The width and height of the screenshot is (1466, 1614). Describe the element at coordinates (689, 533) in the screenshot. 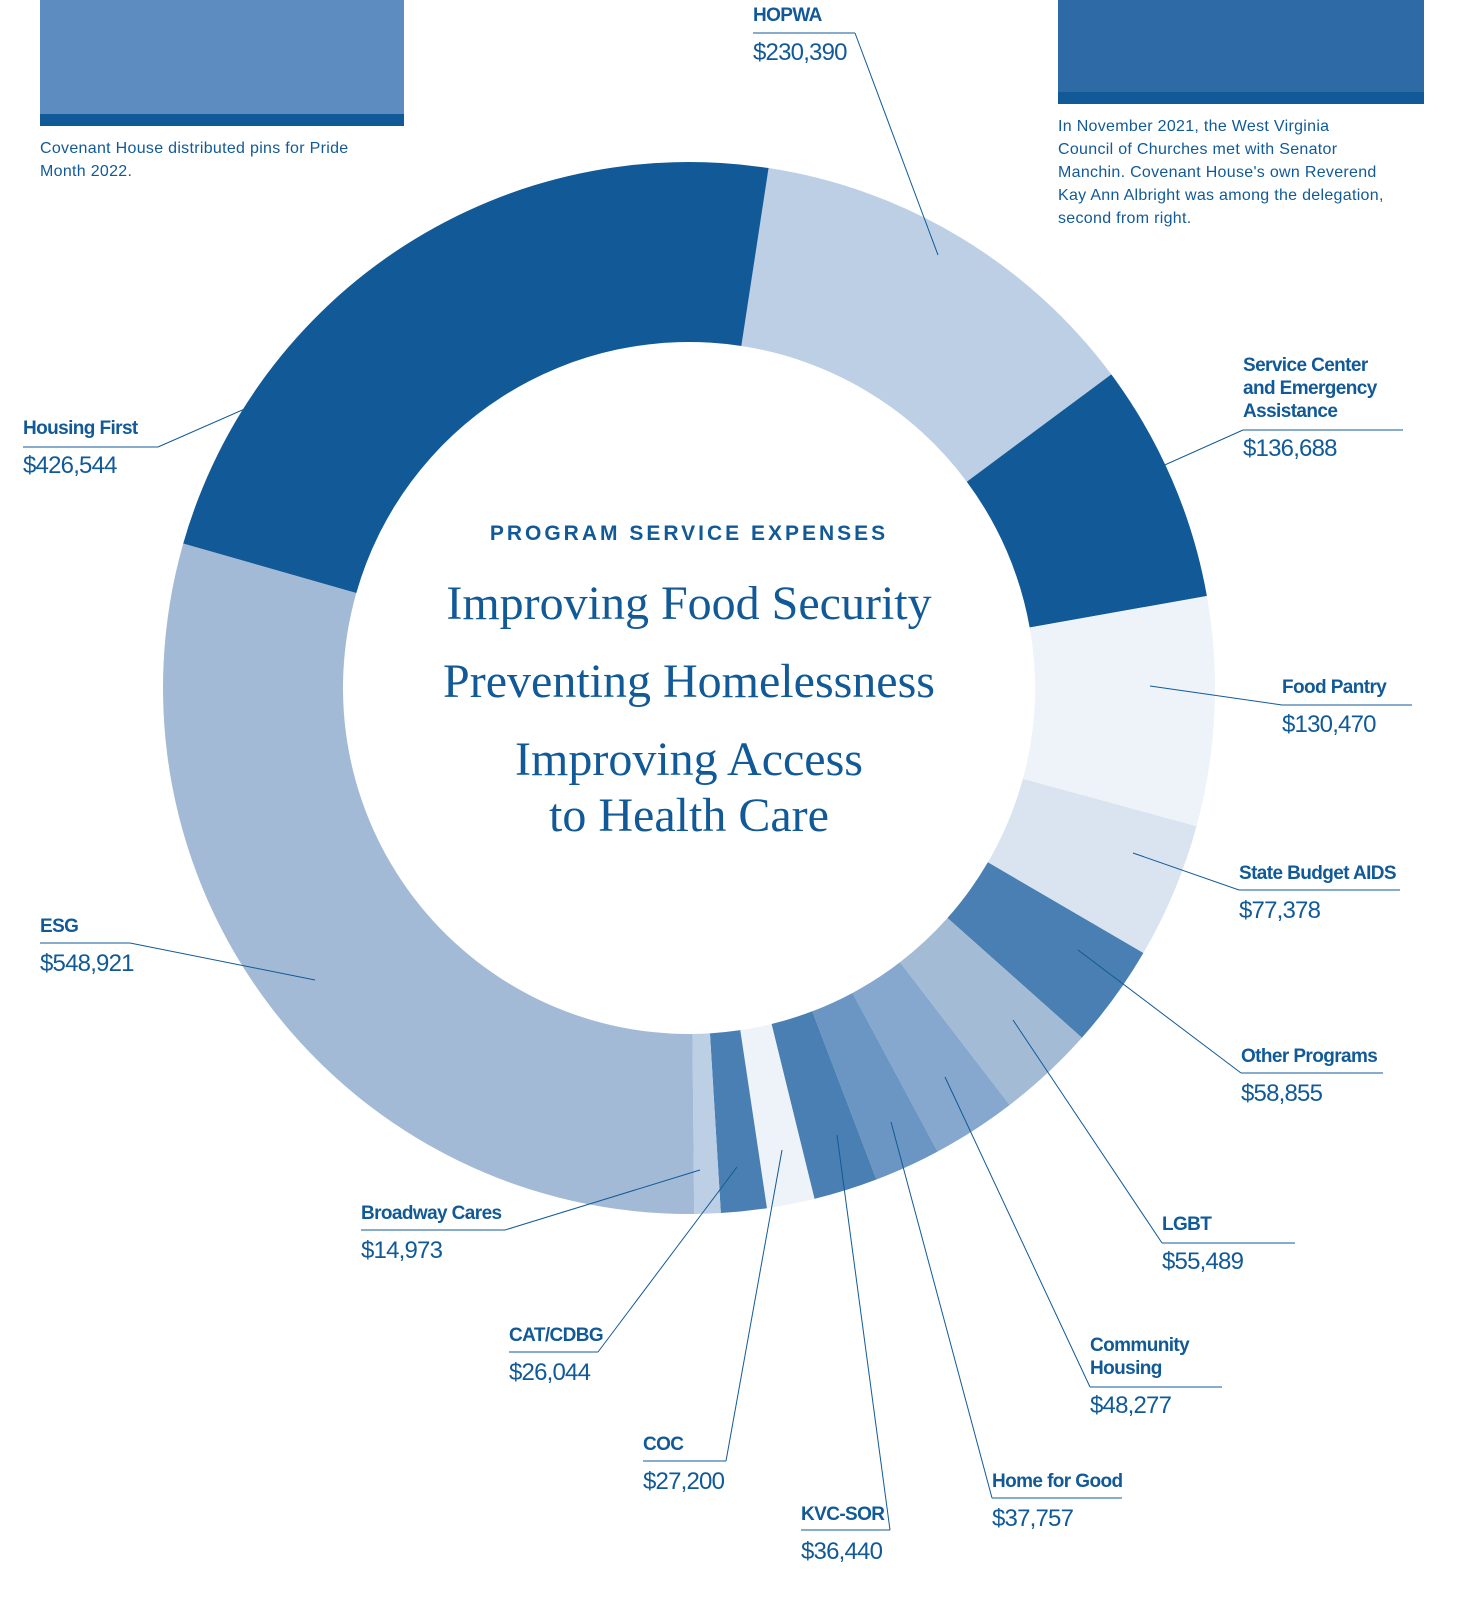

I see `chart-title: PROGRAM SERVICE EXPENSES` at that location.